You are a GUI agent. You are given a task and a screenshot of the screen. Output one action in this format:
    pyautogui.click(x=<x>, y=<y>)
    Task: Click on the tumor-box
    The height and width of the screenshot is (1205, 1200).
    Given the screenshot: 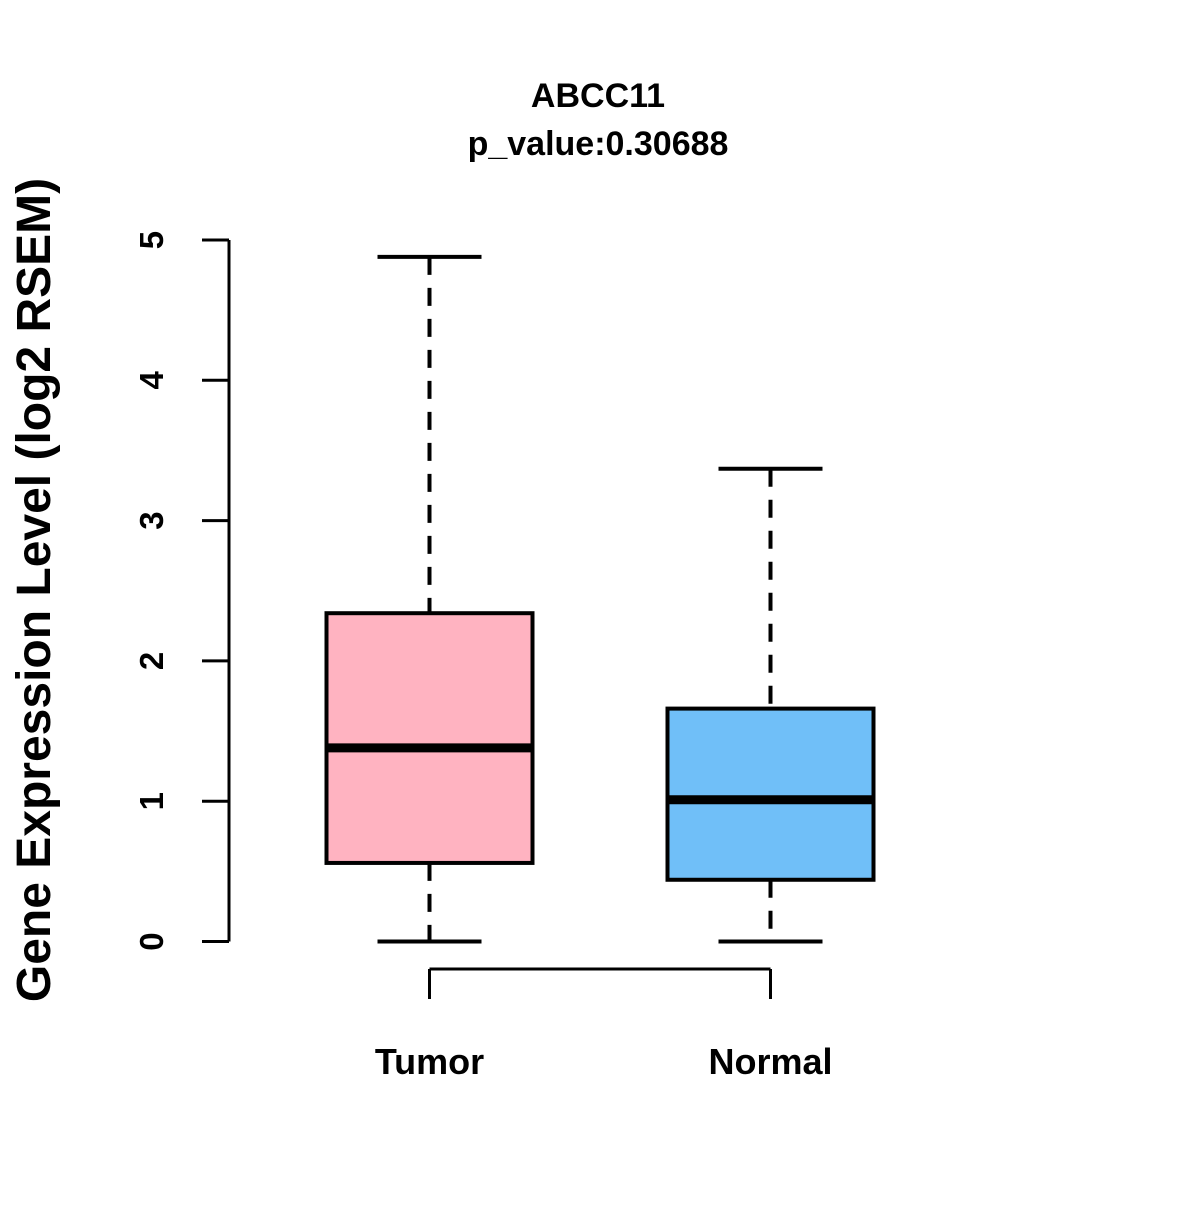 What is the action you would take?
    pyautogui.click(x=429, y=738)
    